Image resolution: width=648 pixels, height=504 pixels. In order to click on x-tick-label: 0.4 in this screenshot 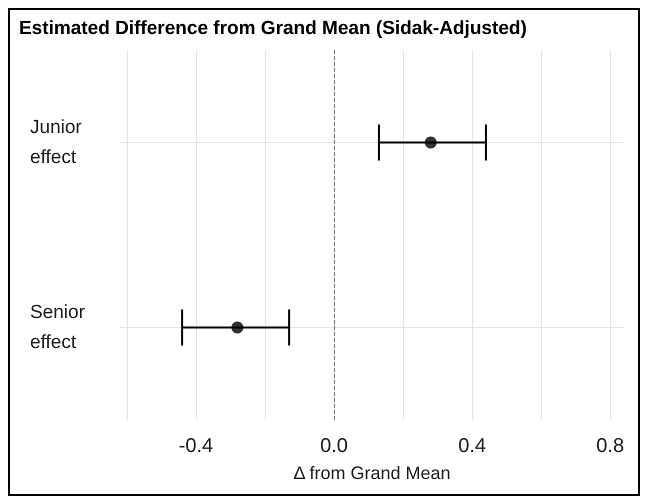, I will do `click(472, 446)`.